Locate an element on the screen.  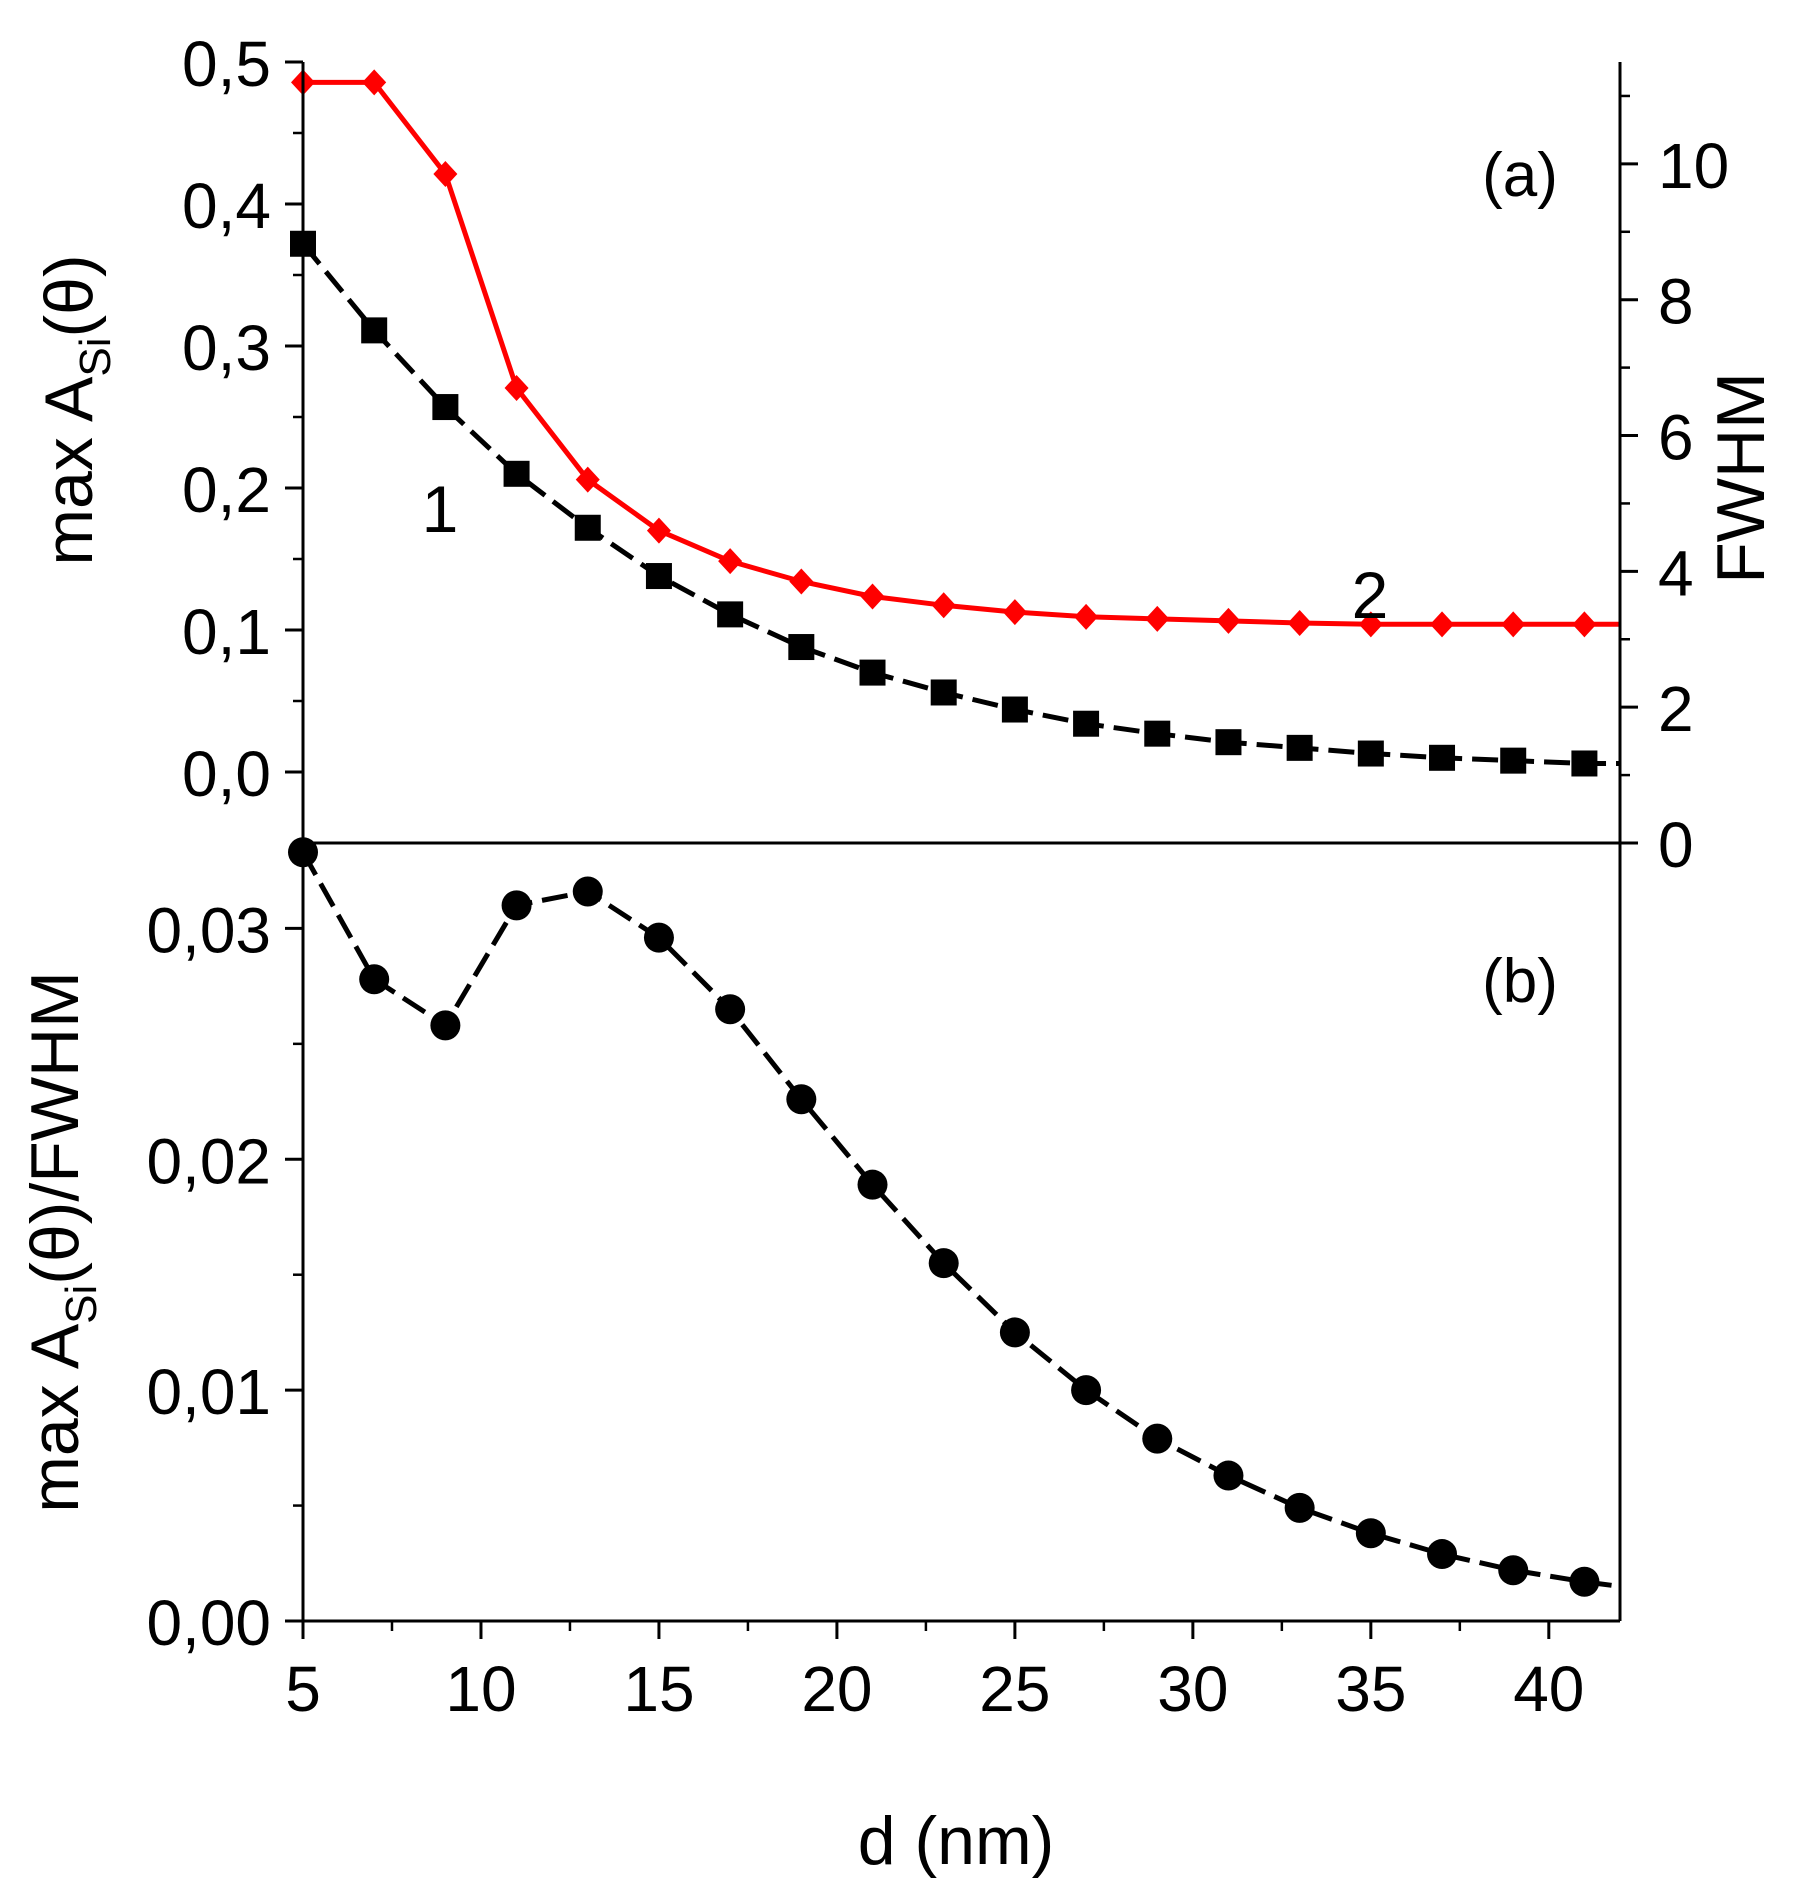
x-tick-label: 40 is located at coordinates (1548, 1689).